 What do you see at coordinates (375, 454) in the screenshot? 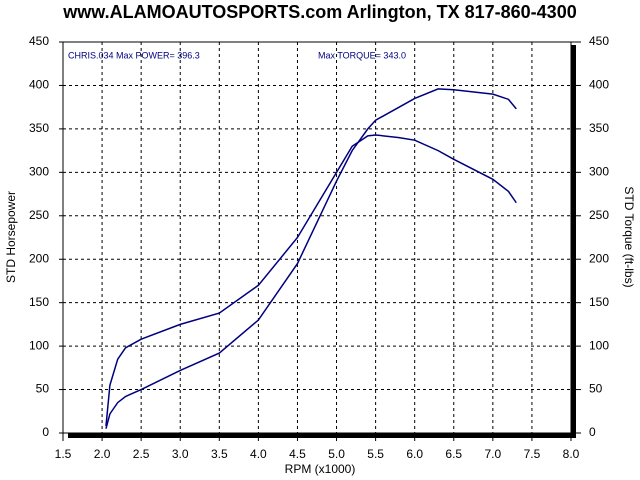
I see `x-tick-label: 5.5` at bounding box center [375, 454].